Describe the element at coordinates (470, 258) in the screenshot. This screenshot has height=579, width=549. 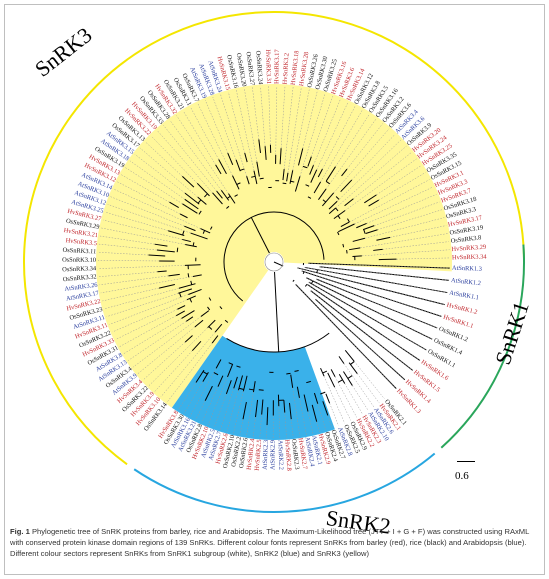
I see `leaf-label: HvSnRK3.34` at that location.